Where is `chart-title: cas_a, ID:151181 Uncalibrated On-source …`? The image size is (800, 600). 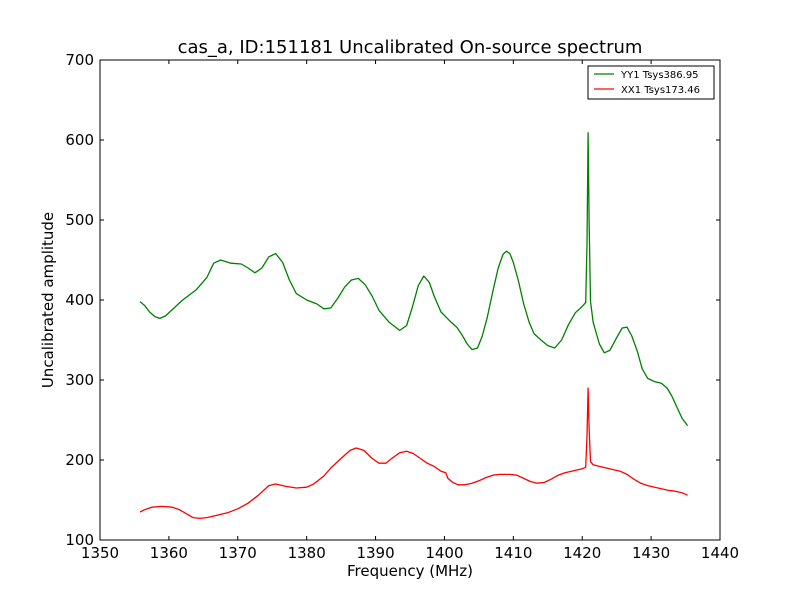
chart-title: cas_a, ID:151181 Uncalibrated On-source … is located at coordinates (410, 47).